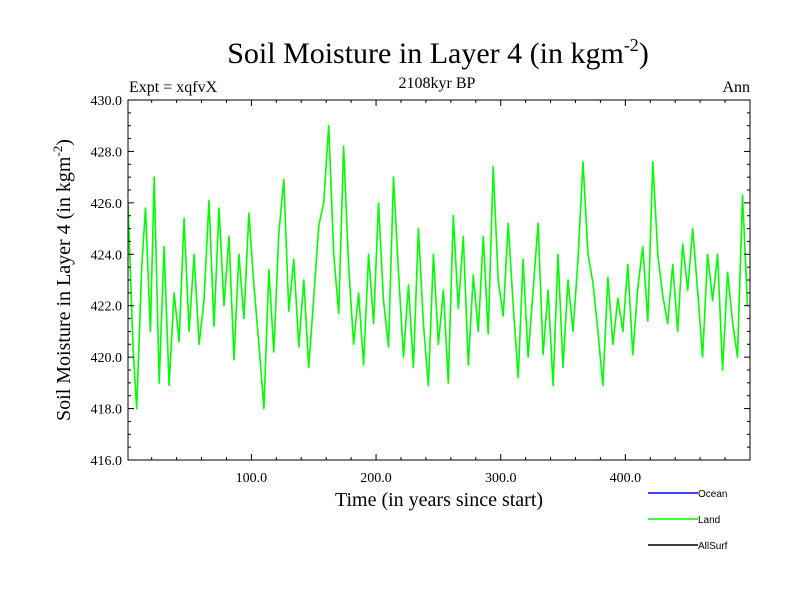 This screenshot has height=600, width=800. I want to click on x-axis-label: Time (in years since start), so click(439, 500).